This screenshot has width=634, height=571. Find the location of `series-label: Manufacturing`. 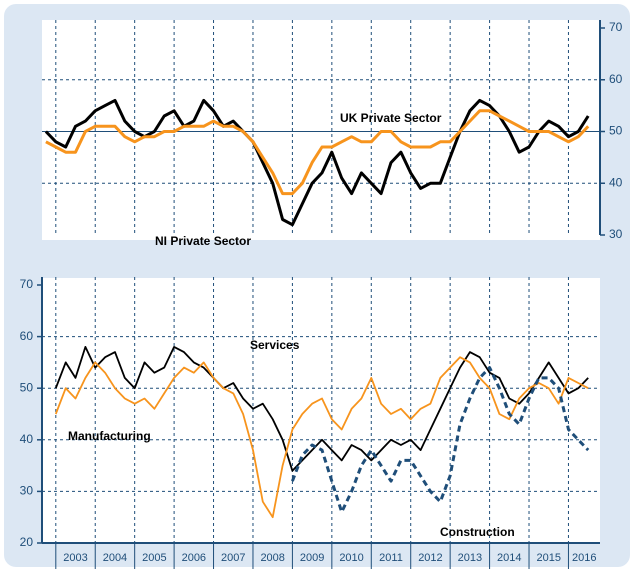

series-label: Manufacturing is located at coordinates (109, 436).